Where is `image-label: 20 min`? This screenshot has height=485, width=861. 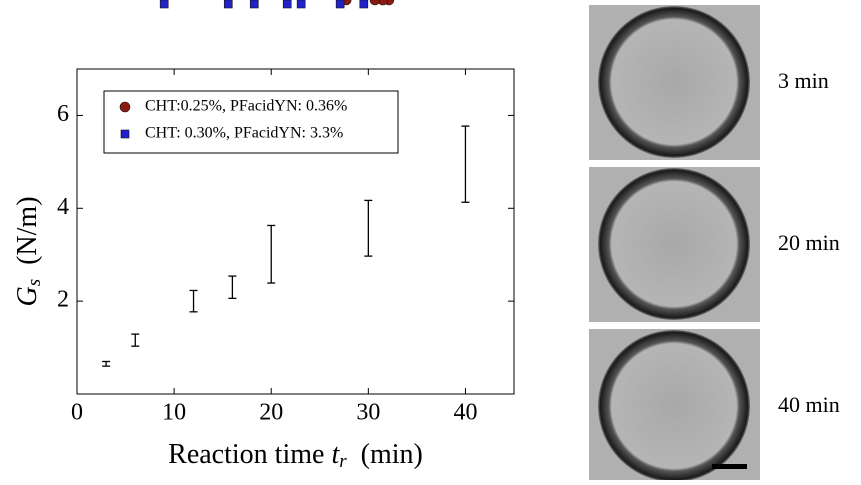 image-label: 20 min is located at coordinates (809, 242).